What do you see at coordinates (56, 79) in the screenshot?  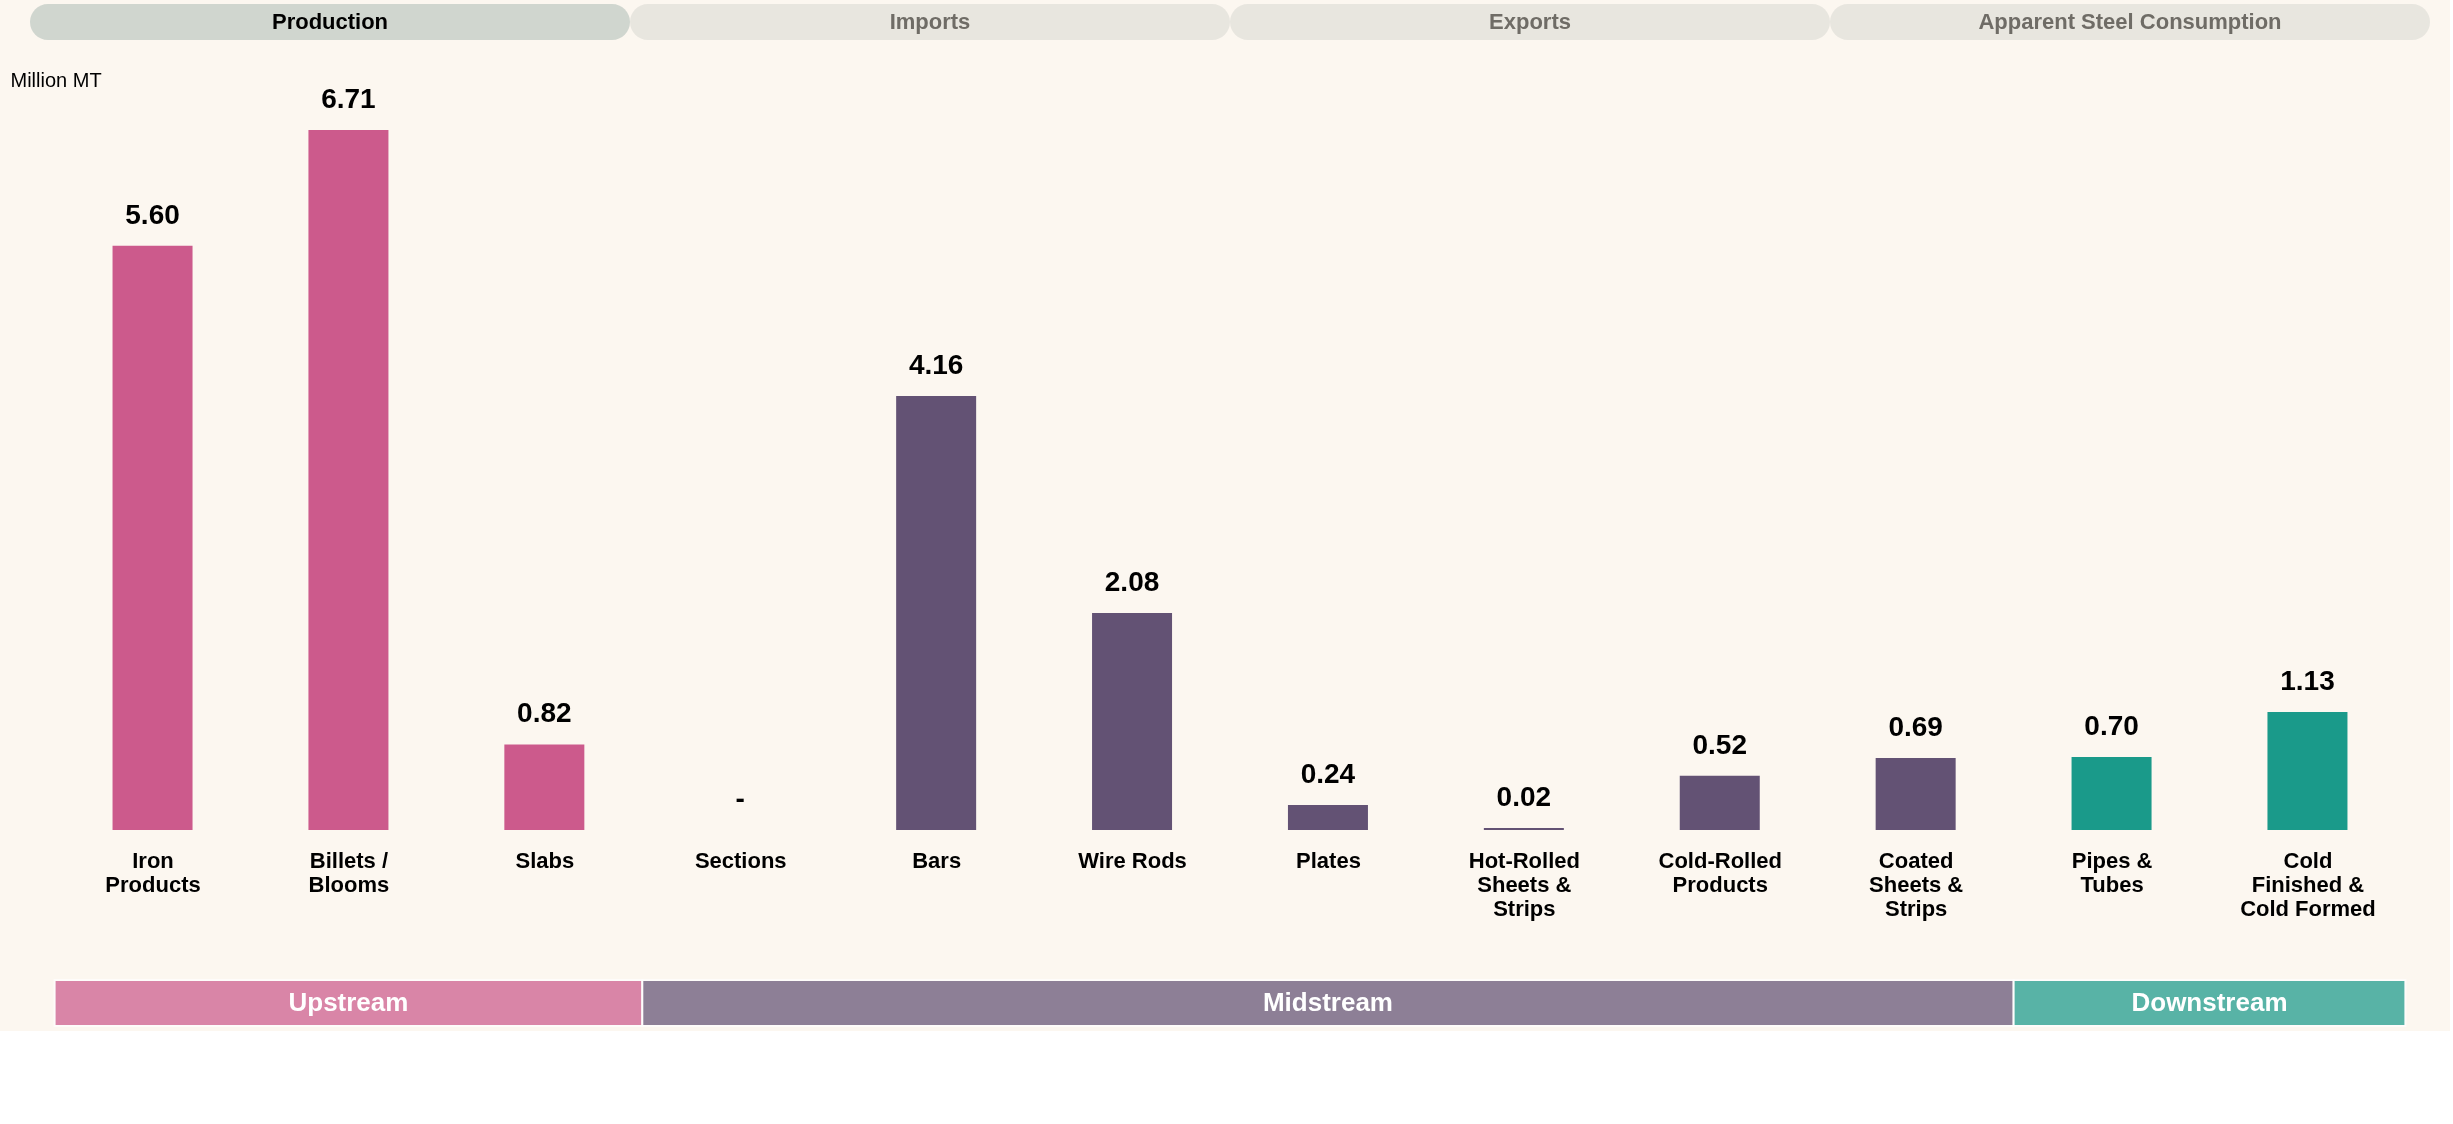 I see `y-axis-title: Million MT` at bounding box center [56, 79].